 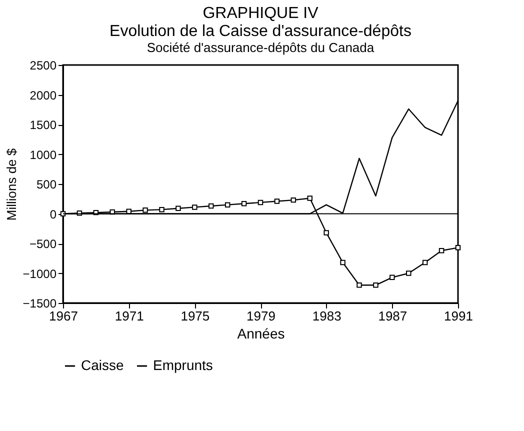 I want to click on y-tick-label: 1000, so click(x=43, y=155).